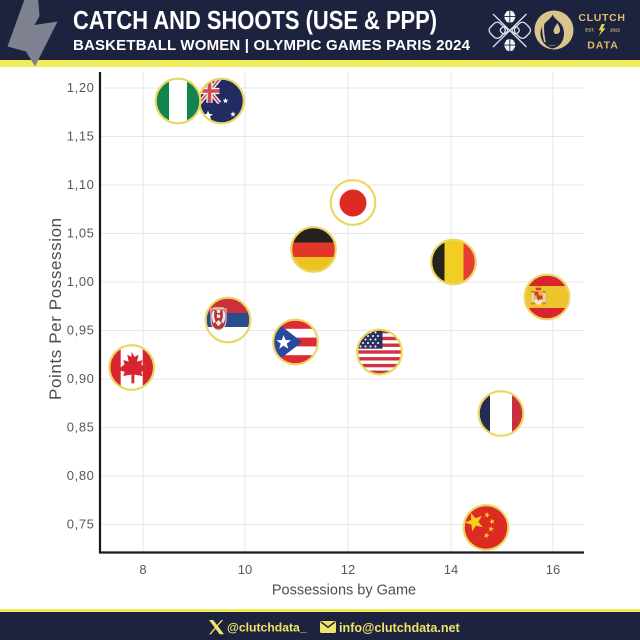 The image size is (640, 640). Describe the element at coordinates (81, 136) in the screenshot. I see `svg-text: 1,15` at that location.